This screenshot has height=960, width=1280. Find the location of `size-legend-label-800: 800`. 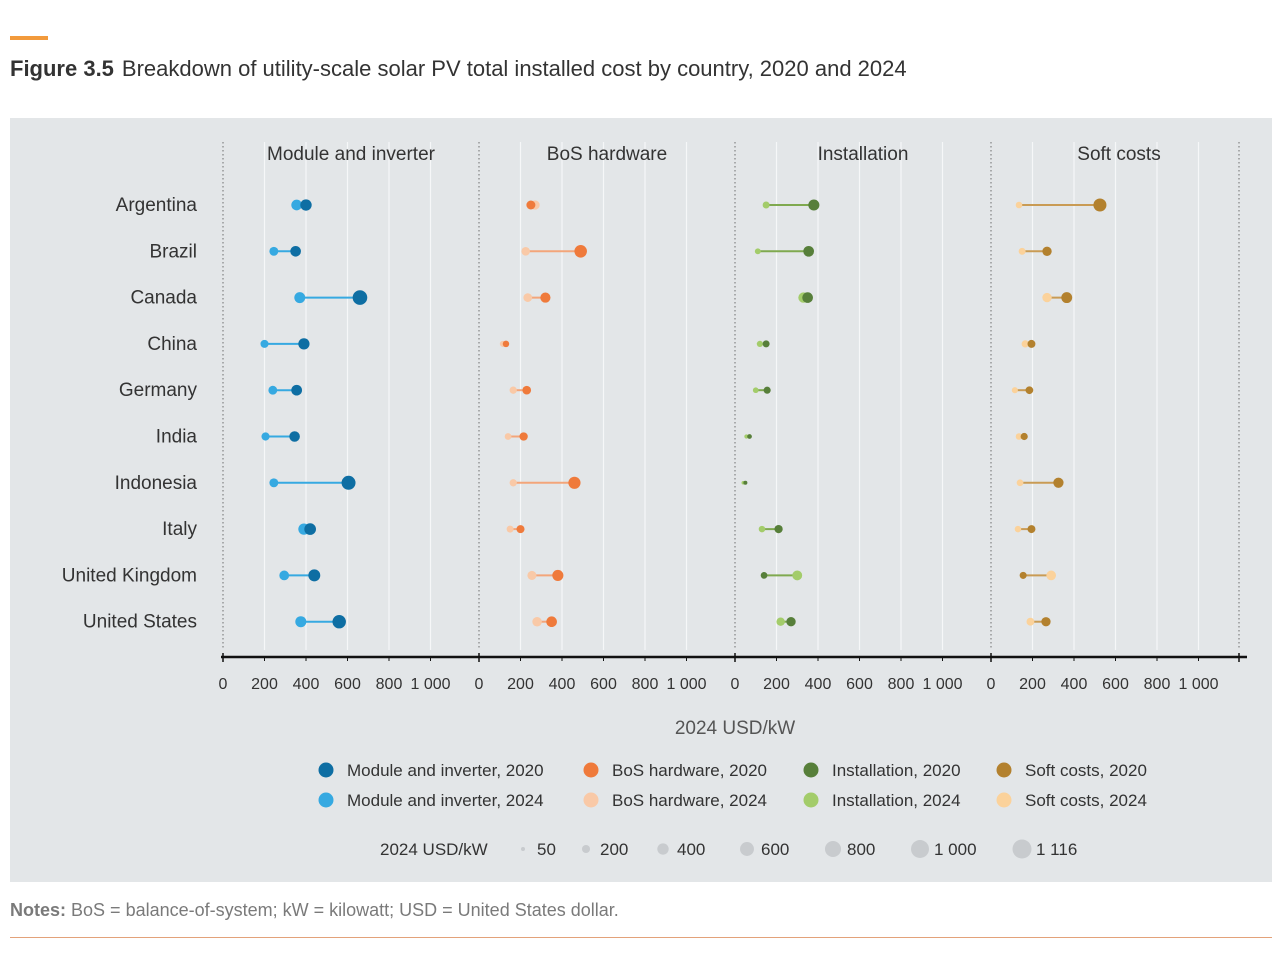

size-legend-label-800: 800 is located at coordinates (861, 849).